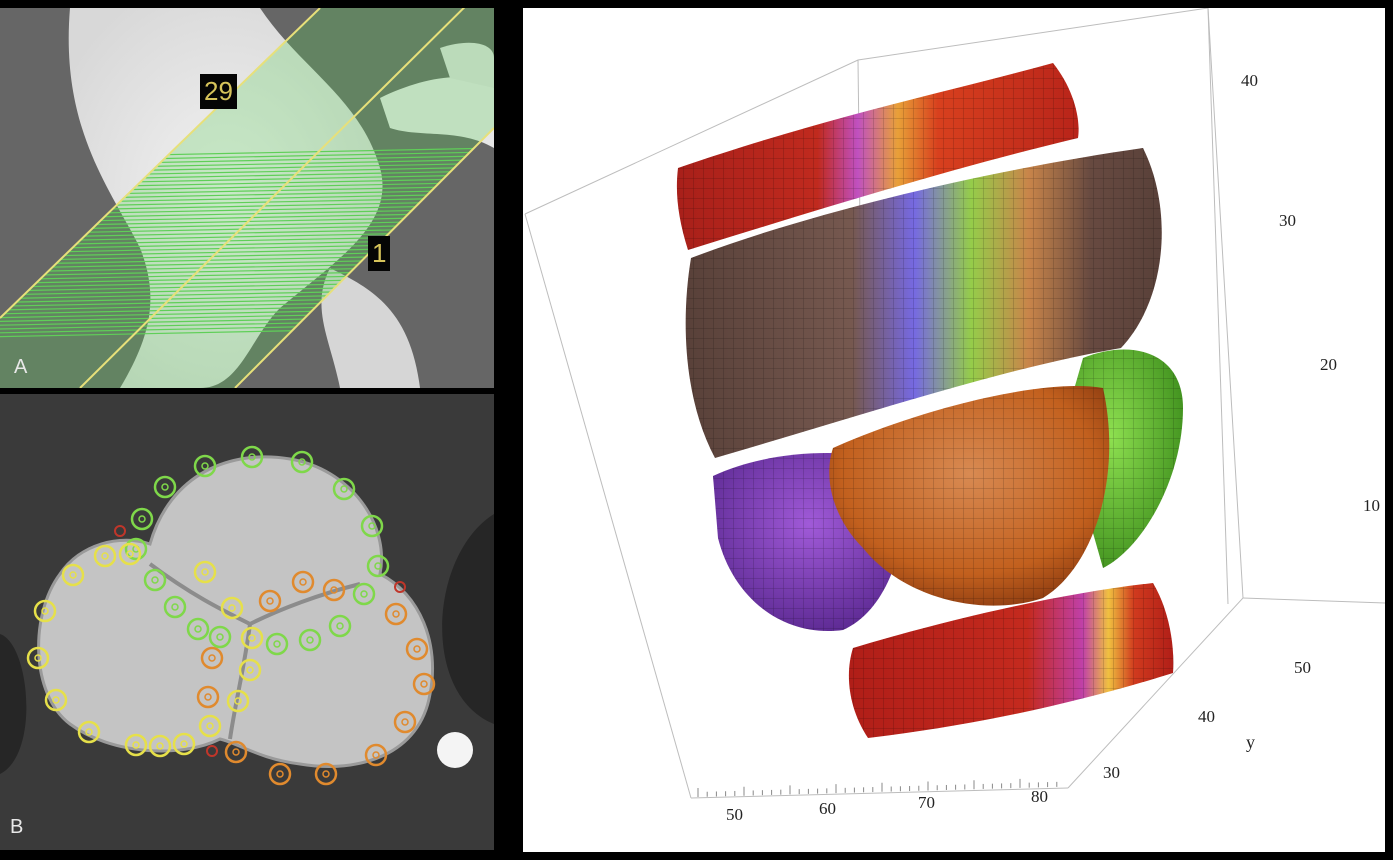 The width and height of the screenshot is (1393, 860). I want to click on aortic-annulus-cross-section, so click(236, 611).